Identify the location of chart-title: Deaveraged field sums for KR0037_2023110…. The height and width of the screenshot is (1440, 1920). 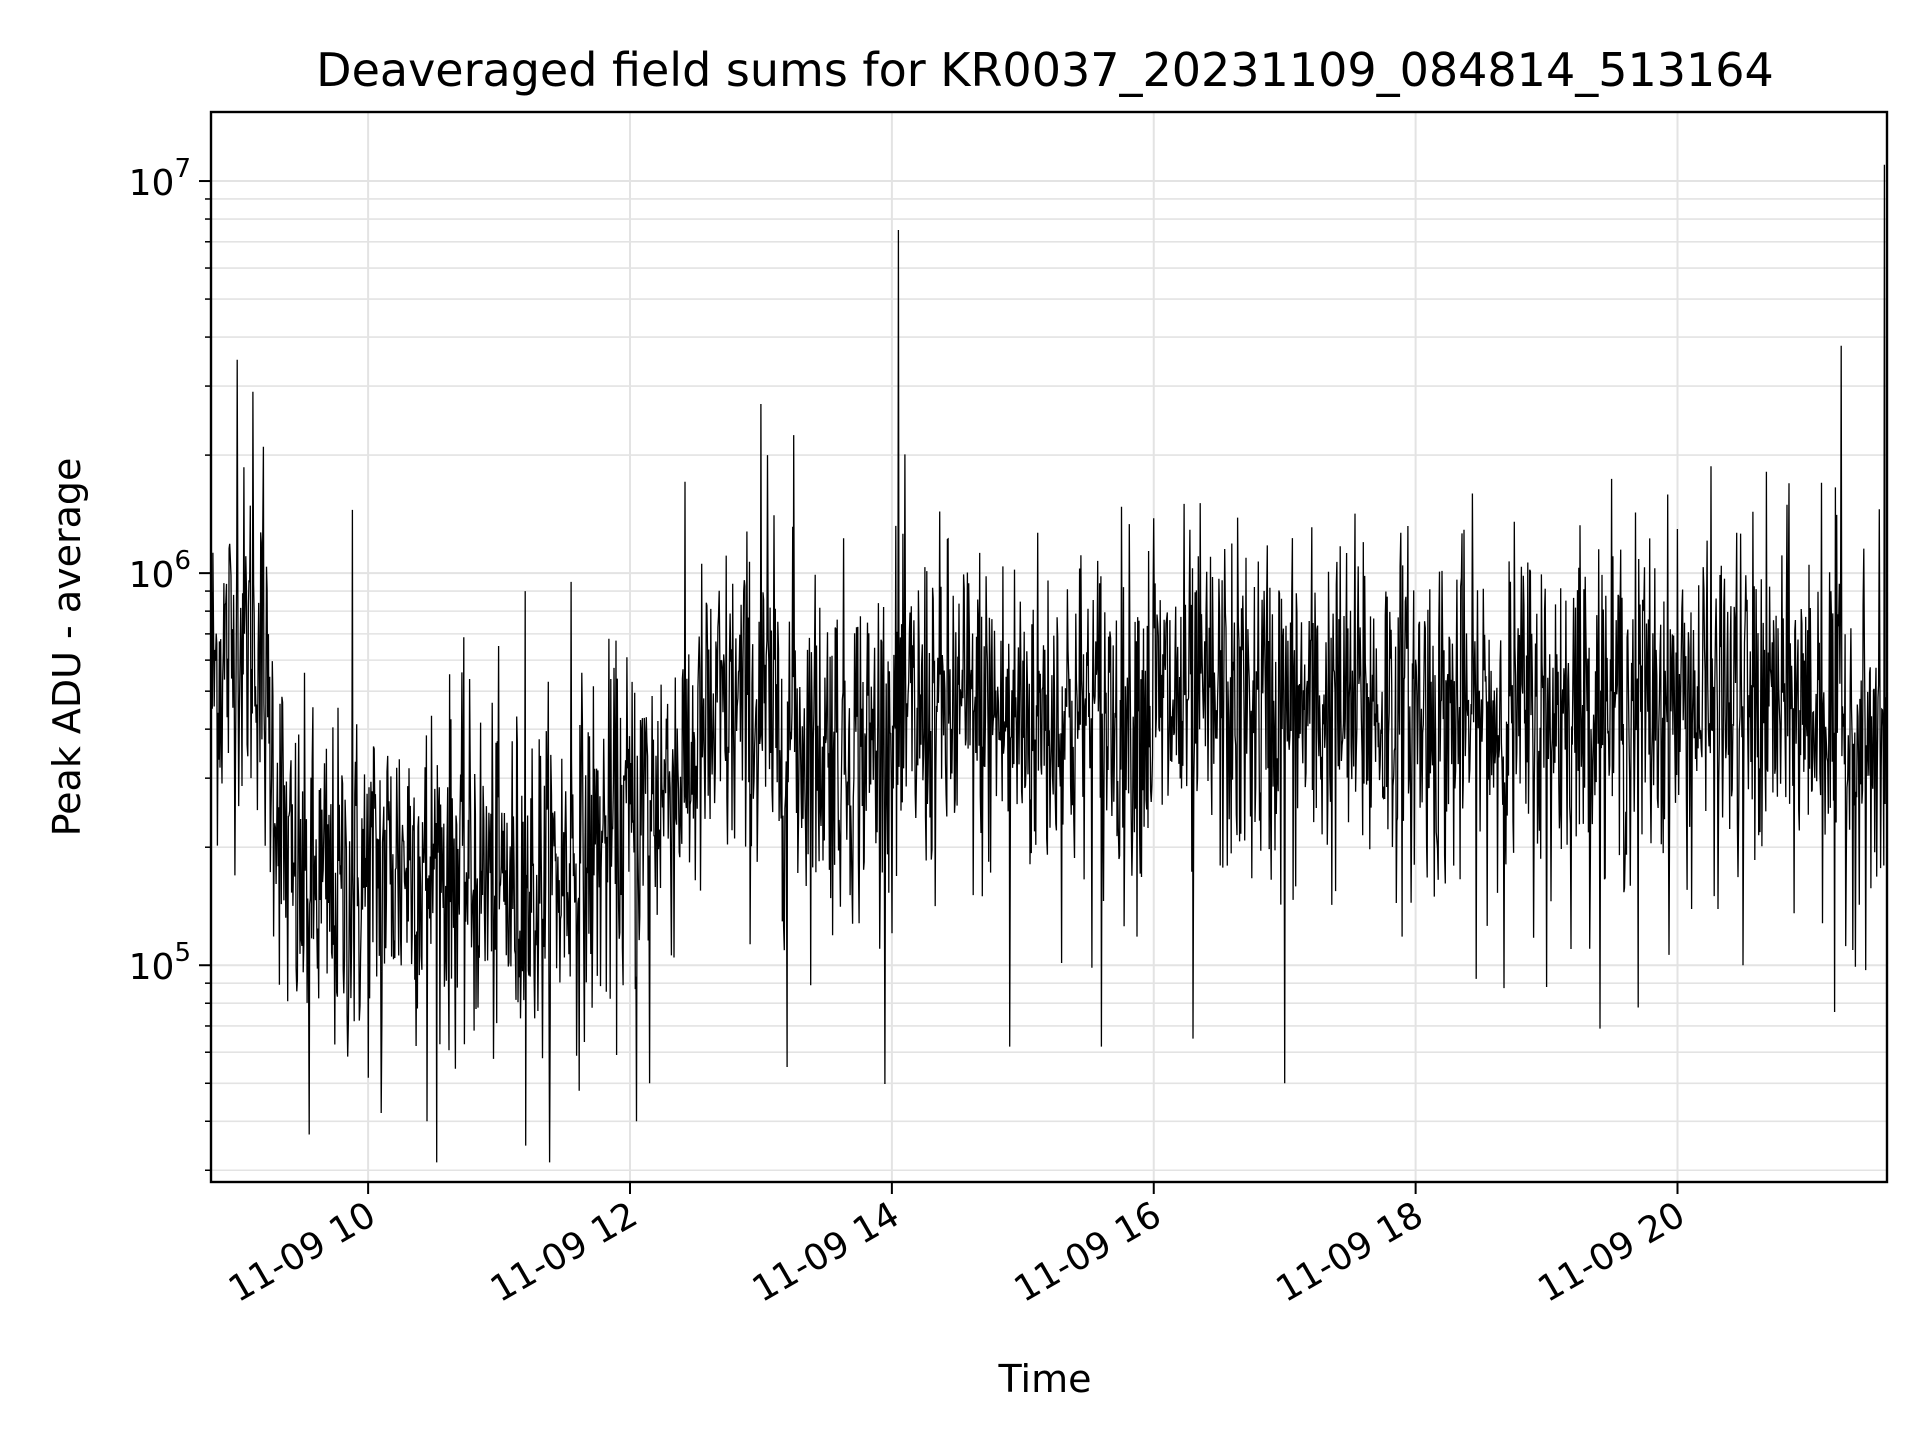
(1045, 70).